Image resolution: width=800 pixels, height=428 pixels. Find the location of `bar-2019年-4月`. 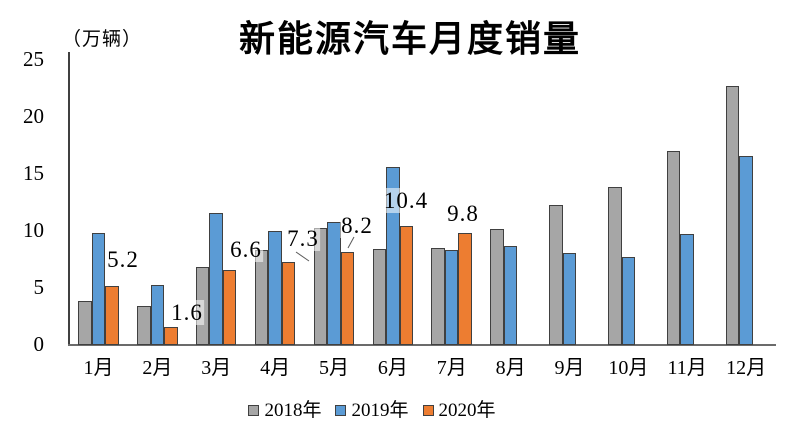

bar-2019年-4月 is located at coordinates (275, 288).